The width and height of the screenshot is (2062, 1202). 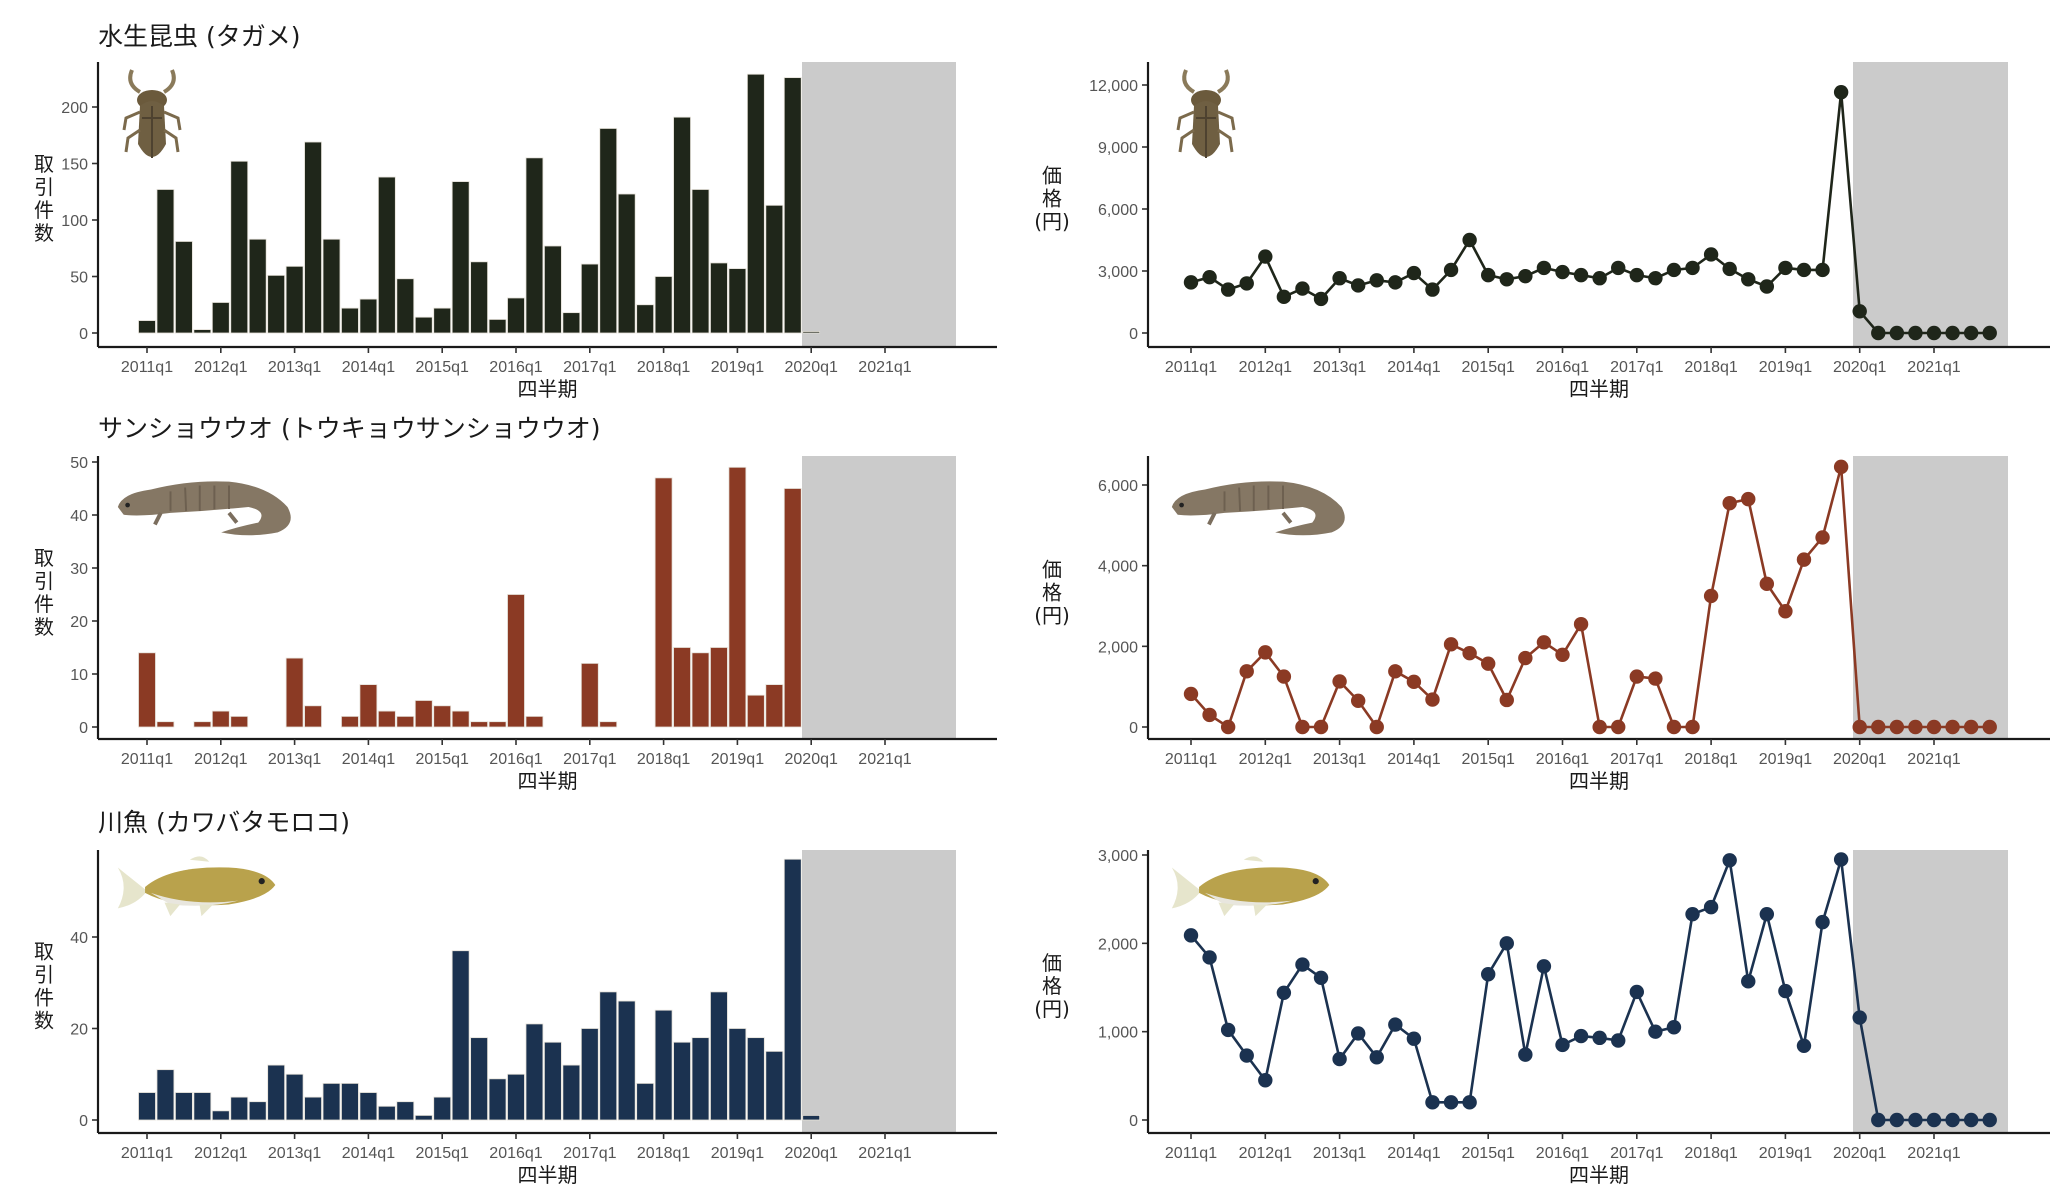 What do you see at coordinates (79, 938) in the screenshot?
I see `y-tick-label: 40` at bounding box center [79, 938].